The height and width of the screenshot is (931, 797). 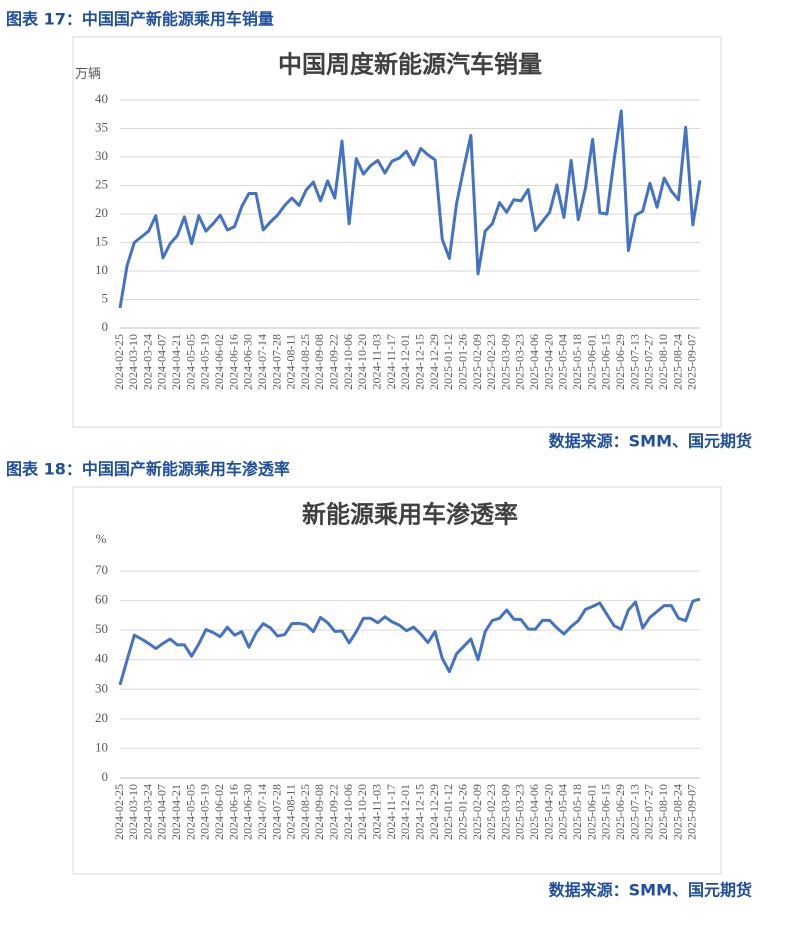 I want to click on caption: 图表 17：中国国产新能源乘用车销量, so click(x=140, y=19).